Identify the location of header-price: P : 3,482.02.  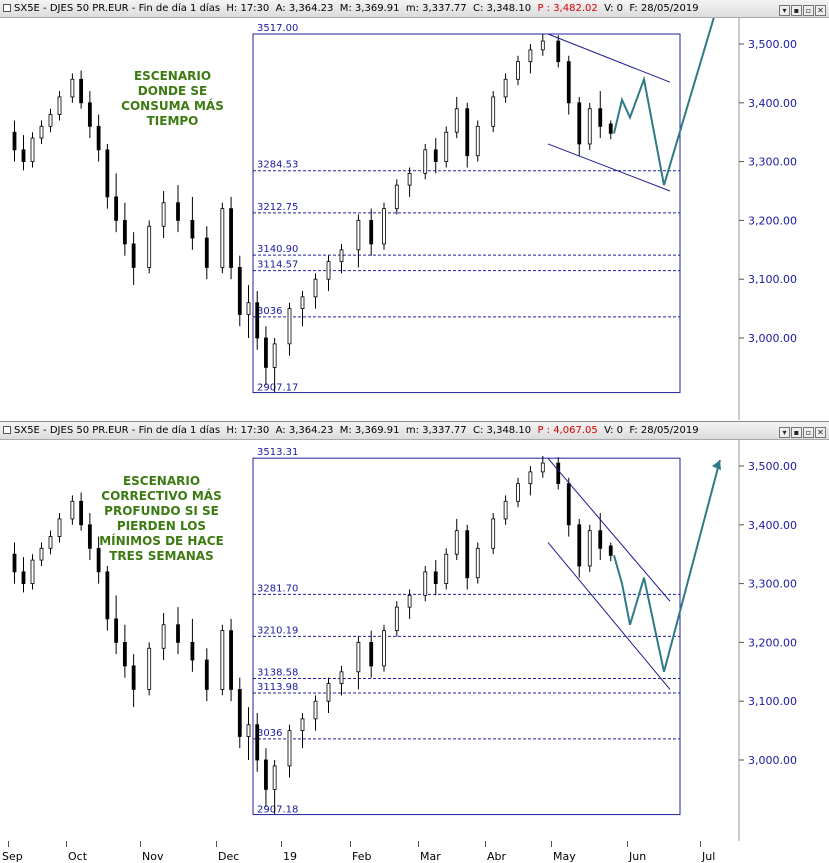
(567, 8).